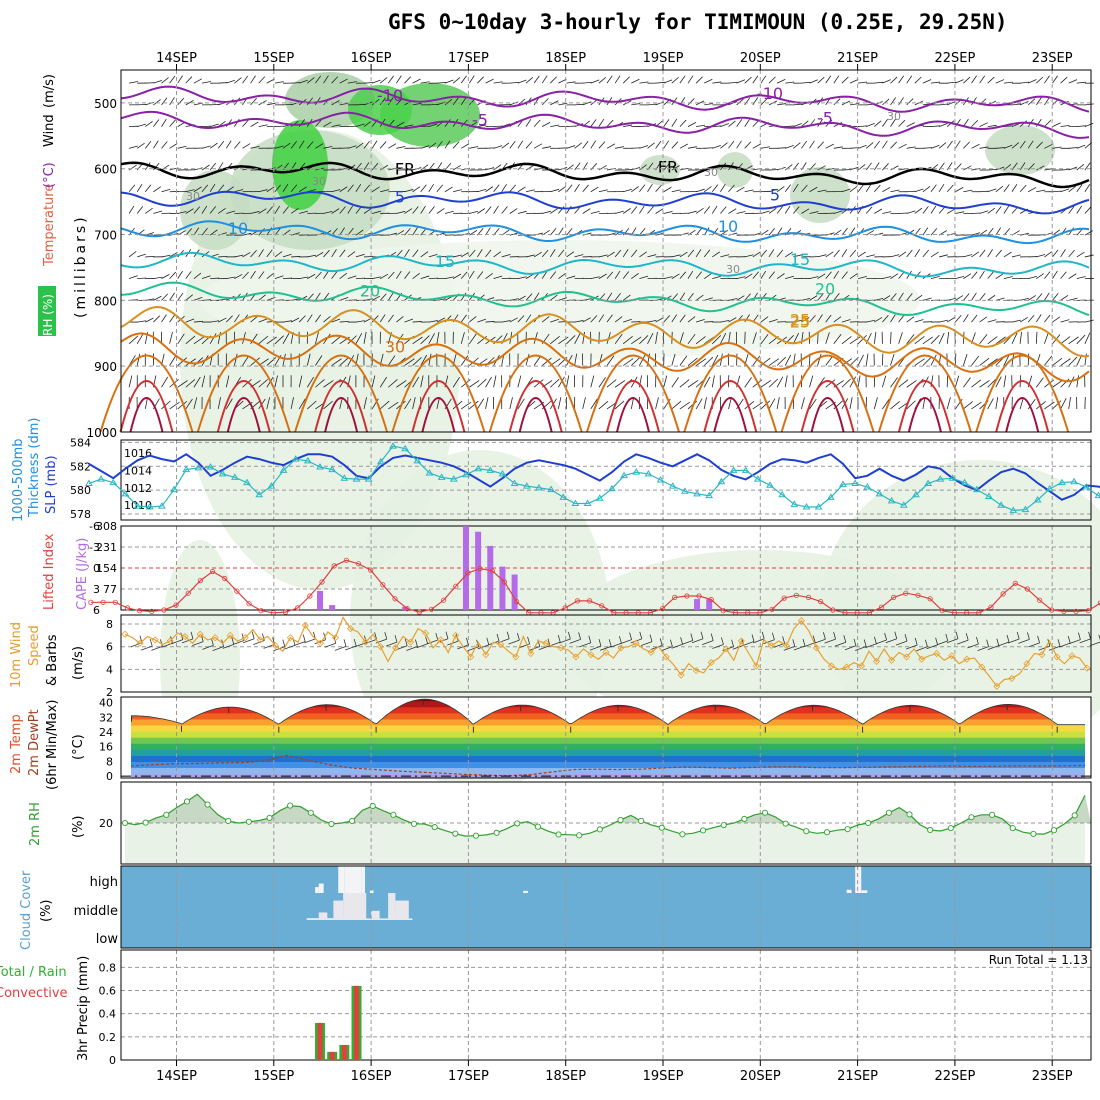 This screenshot has height=1100, width=1100. What do you see at coordinates (800, 319) in the screenshot?
I see `isotherm-label: 25` at bounding box center [800, 319].